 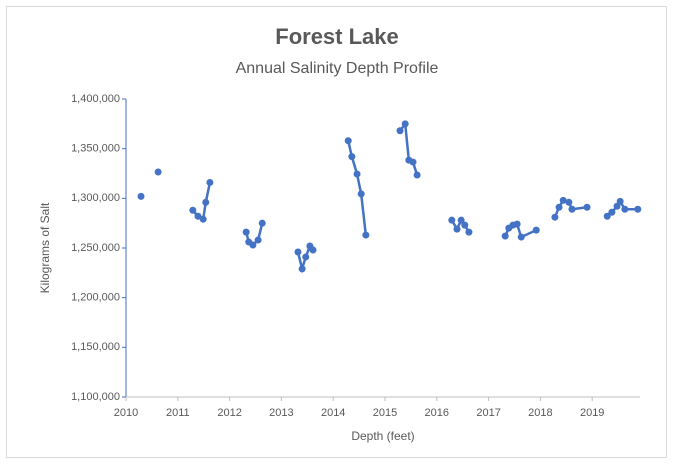 What do you see at coordinates (95, 397) in the screenshot?
I see `y-tick-label: 1,100,000` at bounding box center [95, 397].